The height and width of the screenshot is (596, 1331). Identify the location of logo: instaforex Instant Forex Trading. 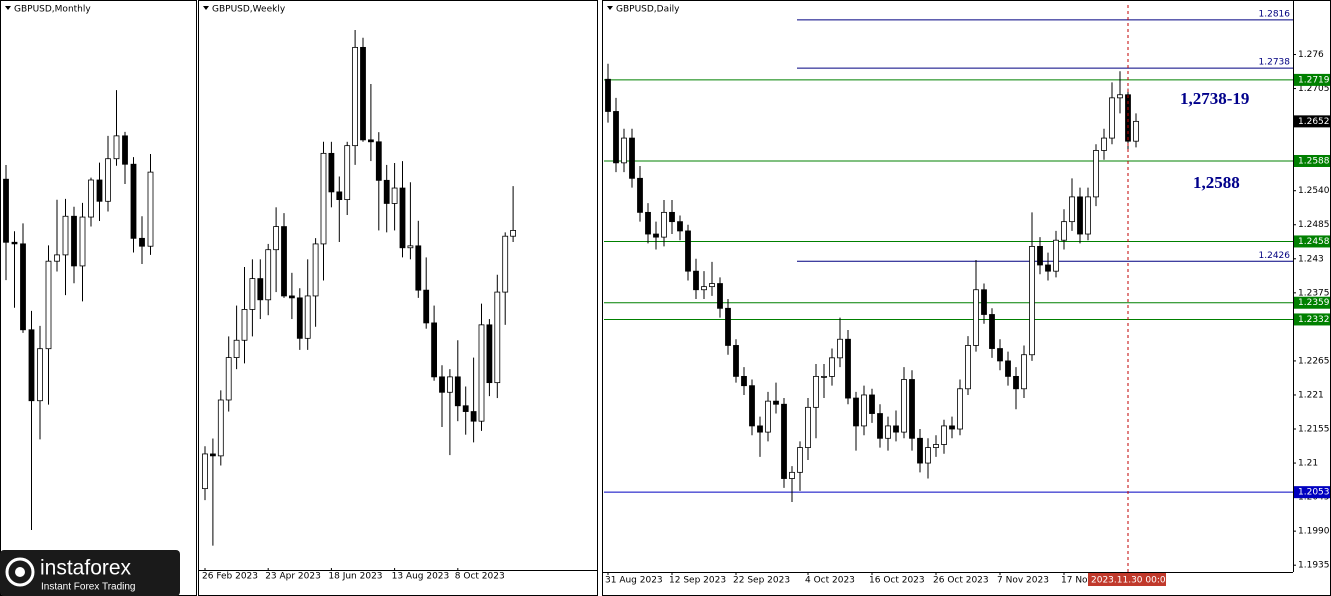
(90, 573).